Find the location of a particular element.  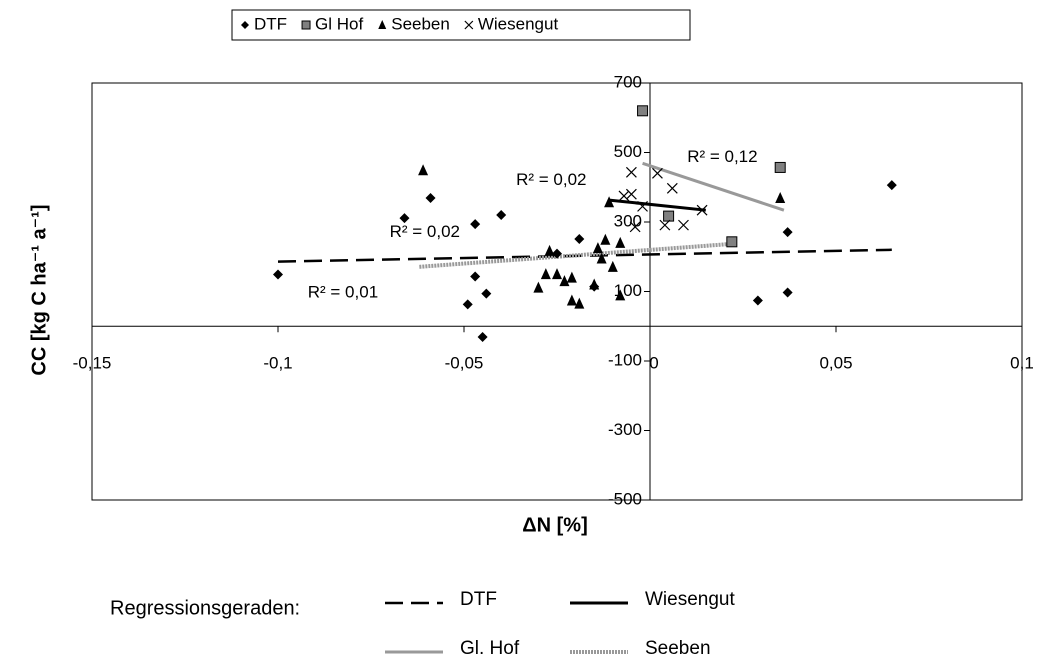

regression-legend-label: Wiesengut is located at coordinates (690, 599).